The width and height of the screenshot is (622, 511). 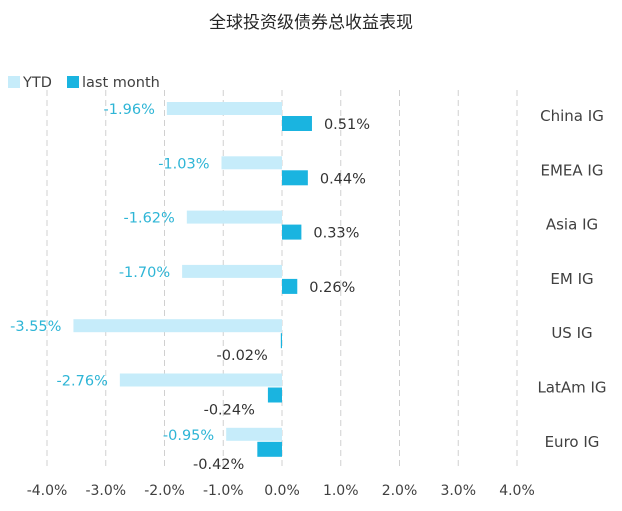 I want to click on data-label-last-month: -0.02%, so click(x=242, y=356).